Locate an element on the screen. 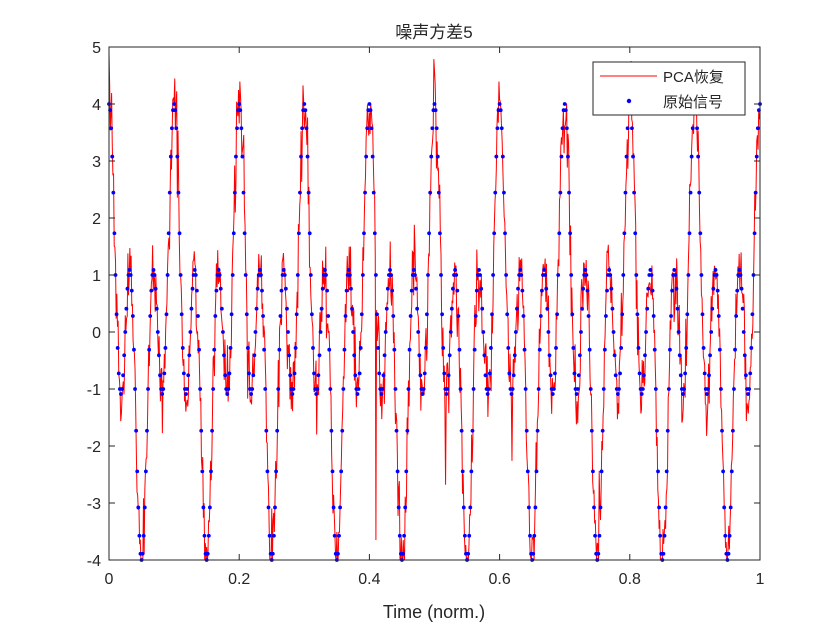 This screenshot has width=840, height=635. y-tick-label: 5 is located at coordinates (96, 48).